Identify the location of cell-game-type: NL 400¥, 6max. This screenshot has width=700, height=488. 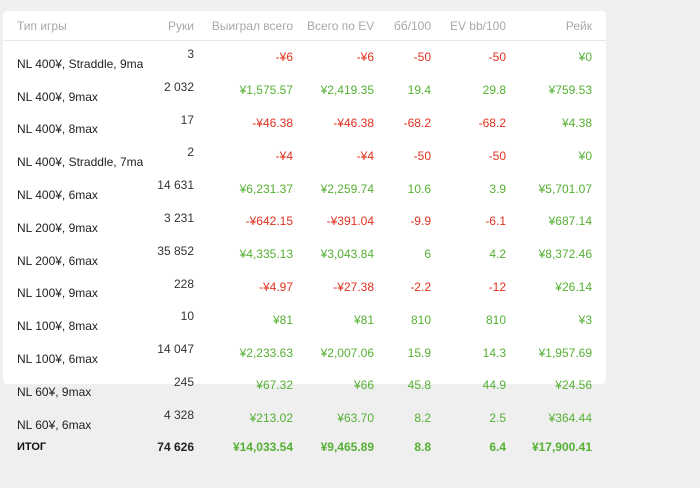
(57, 194).